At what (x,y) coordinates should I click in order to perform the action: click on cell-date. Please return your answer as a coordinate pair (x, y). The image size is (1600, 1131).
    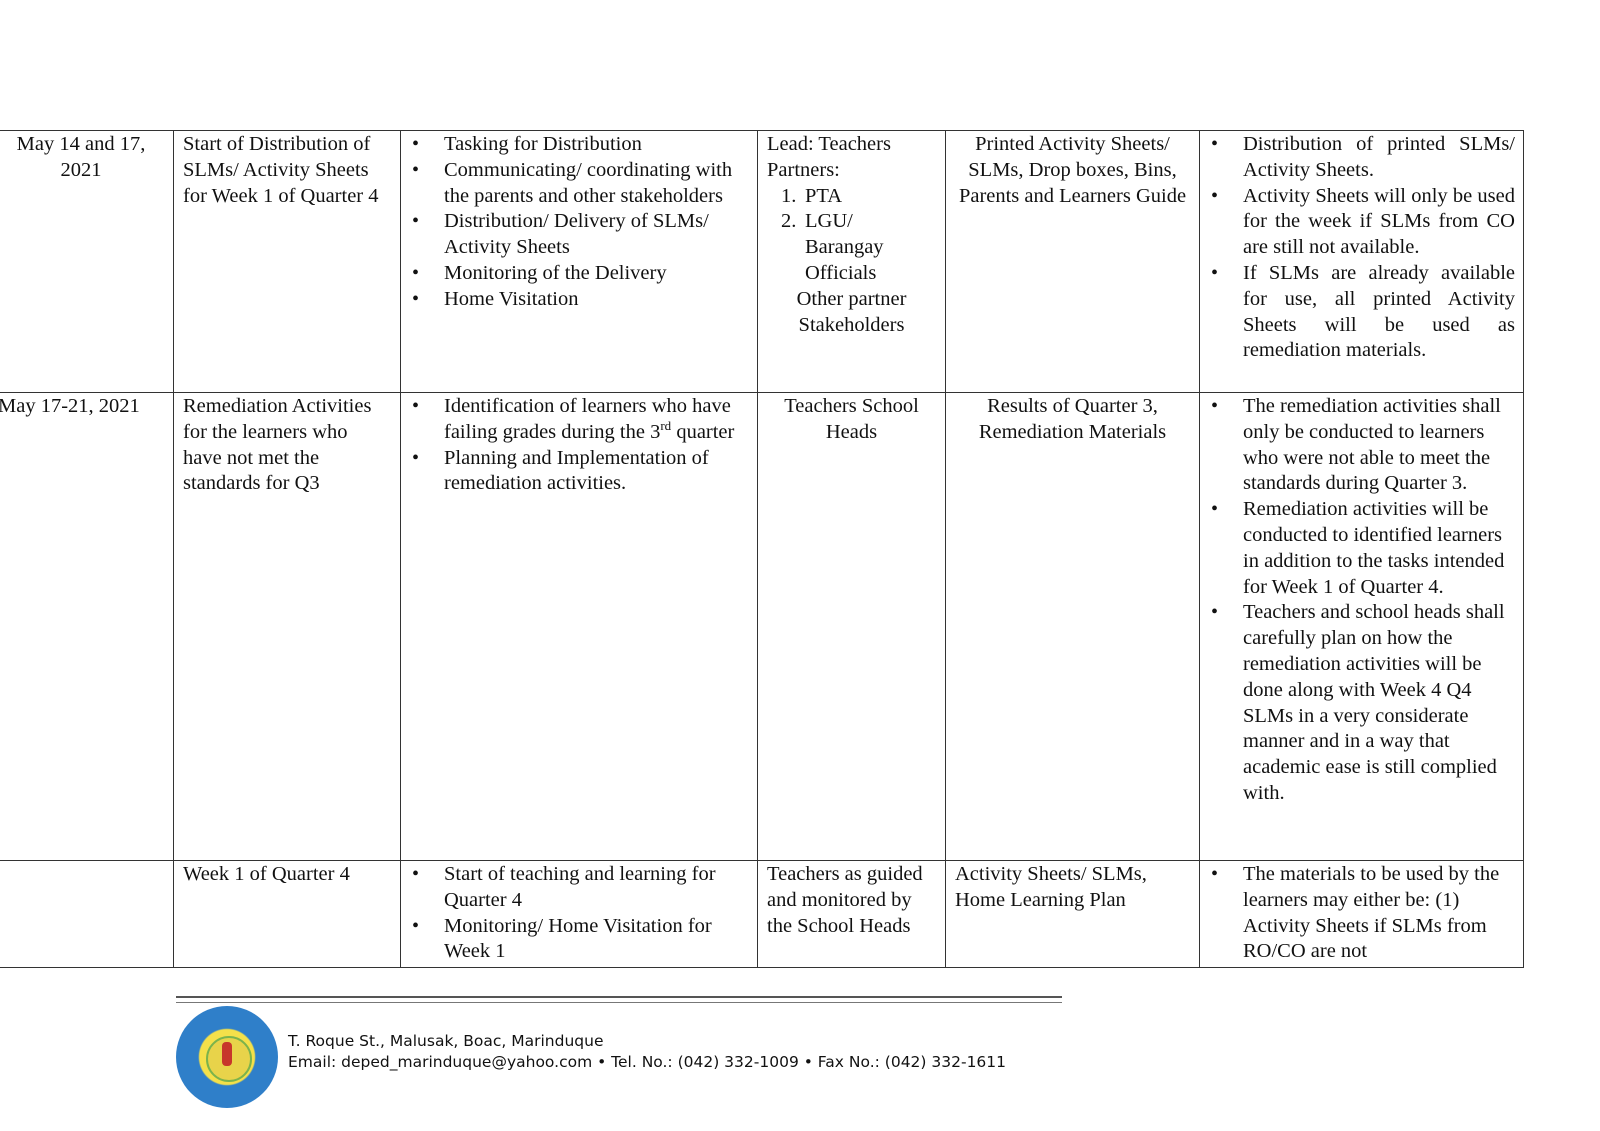
    Looking at the image, I should click on (87, 914).